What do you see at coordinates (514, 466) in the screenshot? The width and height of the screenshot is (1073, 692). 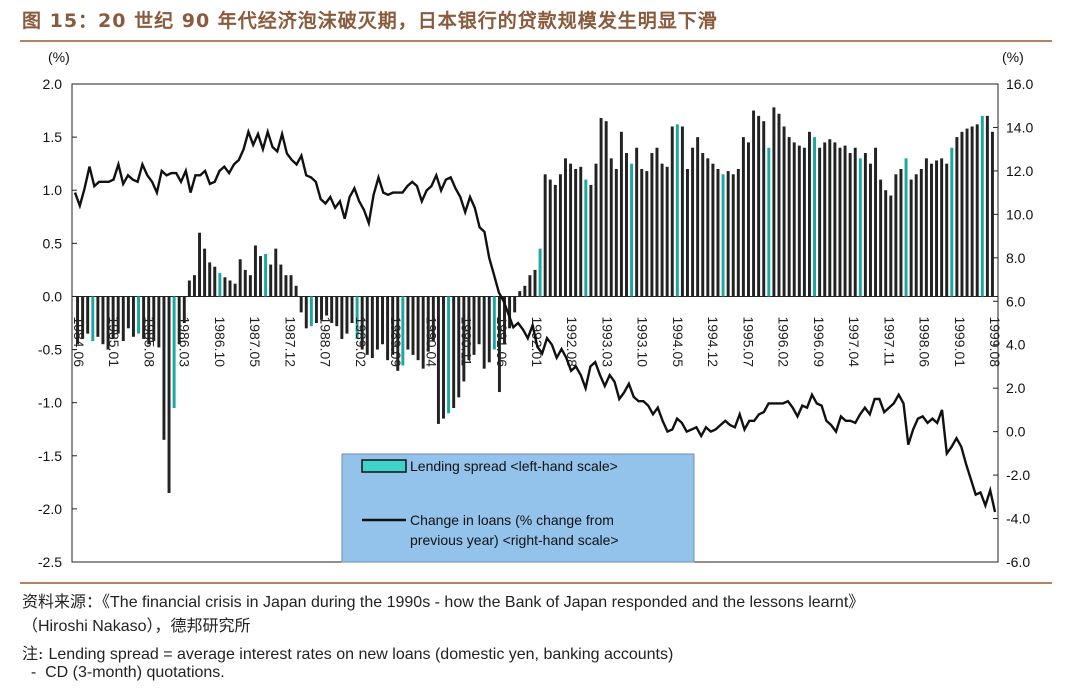 I see `legend-bar-label: Lending spread <left-hand scale>` at bounding box center [514, 466].